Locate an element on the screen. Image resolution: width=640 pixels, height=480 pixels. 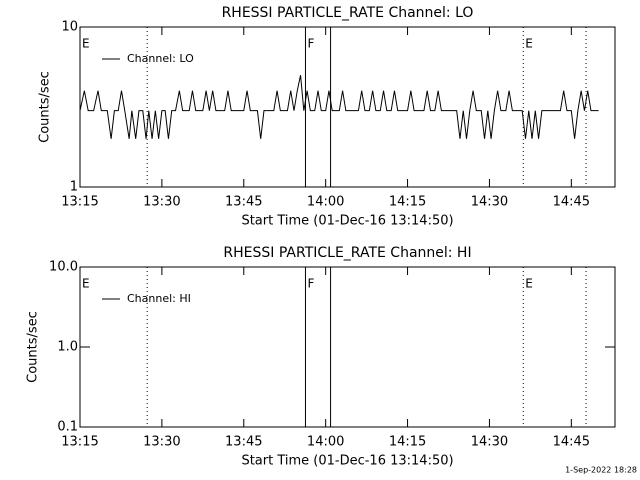
y-tick-label: 10.0 is located at coordinates (63, 267).